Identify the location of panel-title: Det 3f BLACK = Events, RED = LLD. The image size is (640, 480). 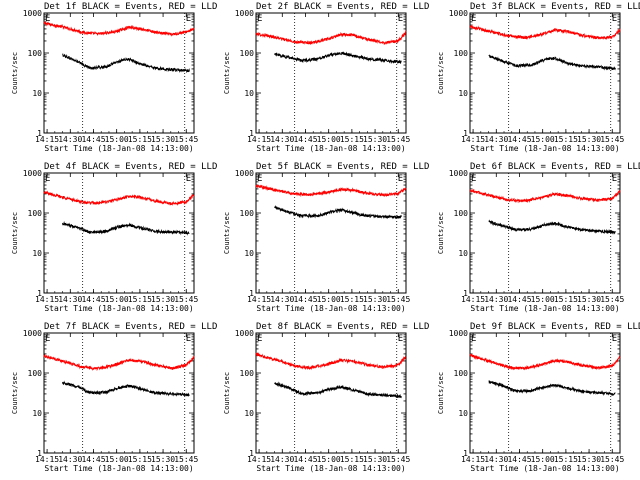
(555, 7).